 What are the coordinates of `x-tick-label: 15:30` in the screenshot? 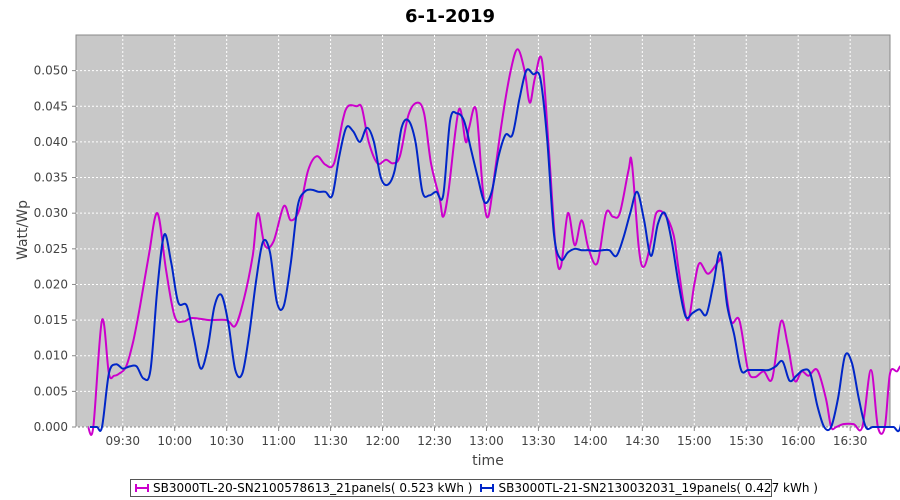 It's located at (746, 441).